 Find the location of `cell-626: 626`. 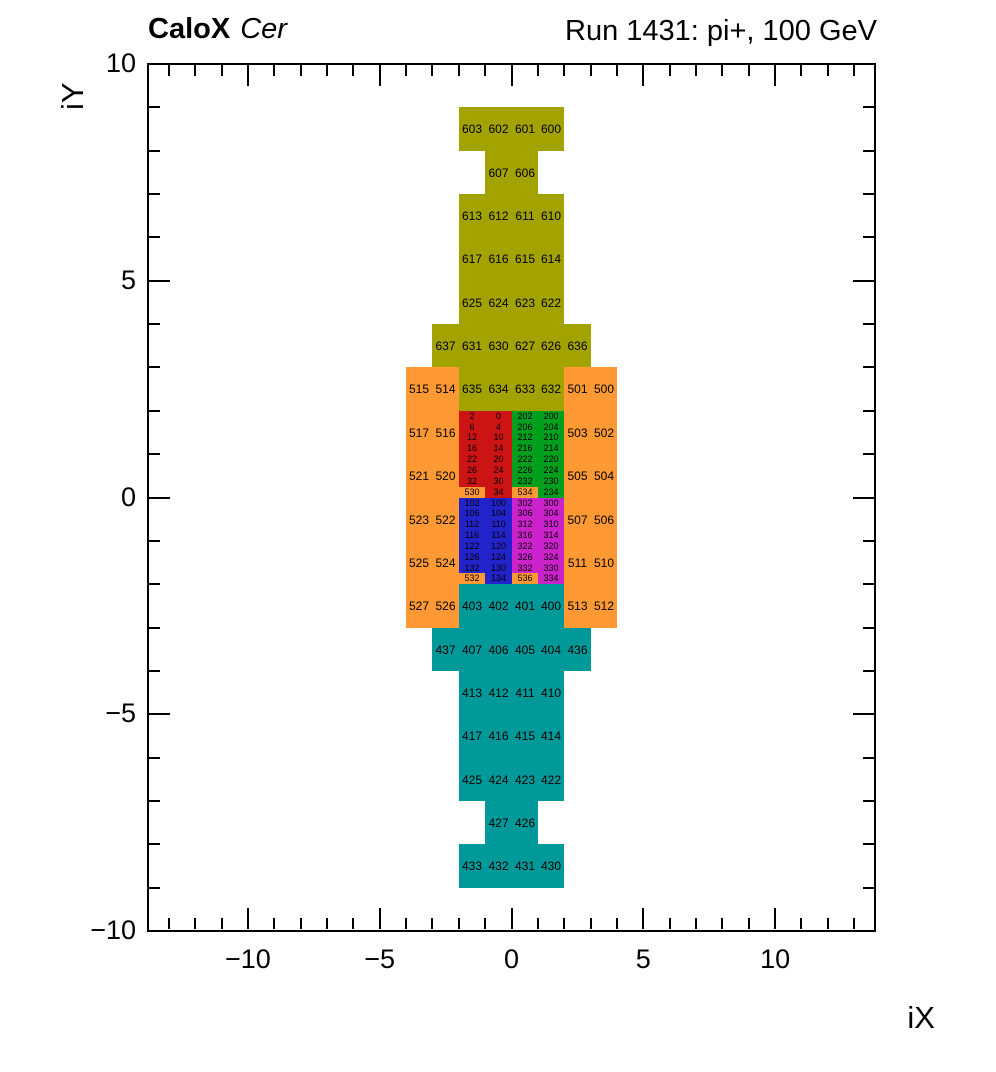

cell-626: 626 is located at coordinates (551, 345).